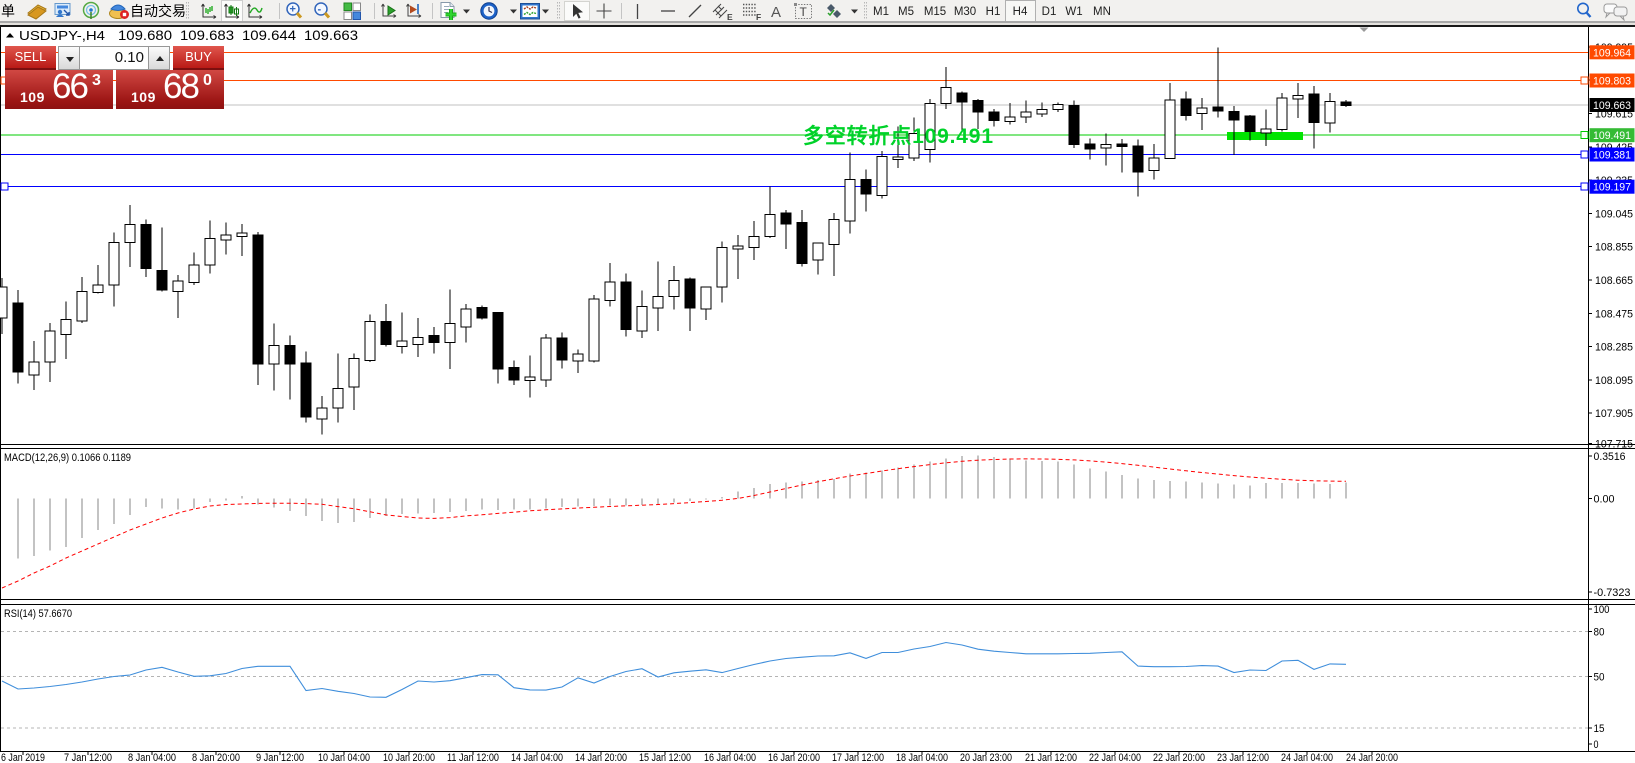  What do you see at coordinates (1614, 214) in the screenshot?
I see `svg-text: 109.045` at bounding box center [1614, 214].